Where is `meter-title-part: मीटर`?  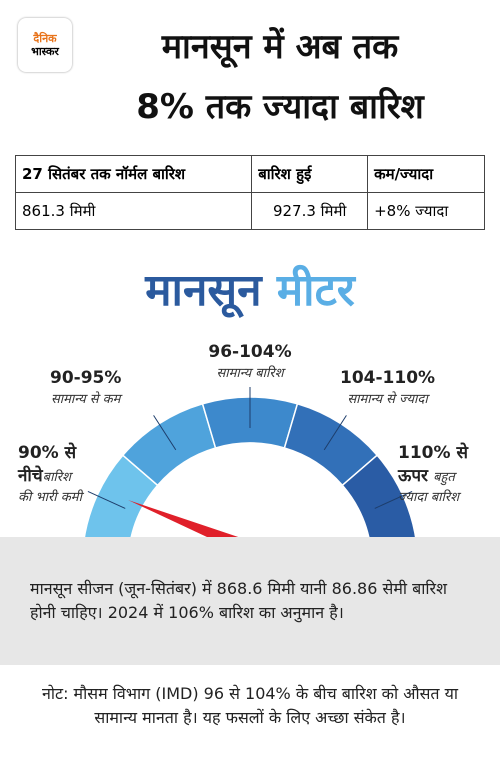
meter-title-part: मीटर is located at coordinates (315, 290).